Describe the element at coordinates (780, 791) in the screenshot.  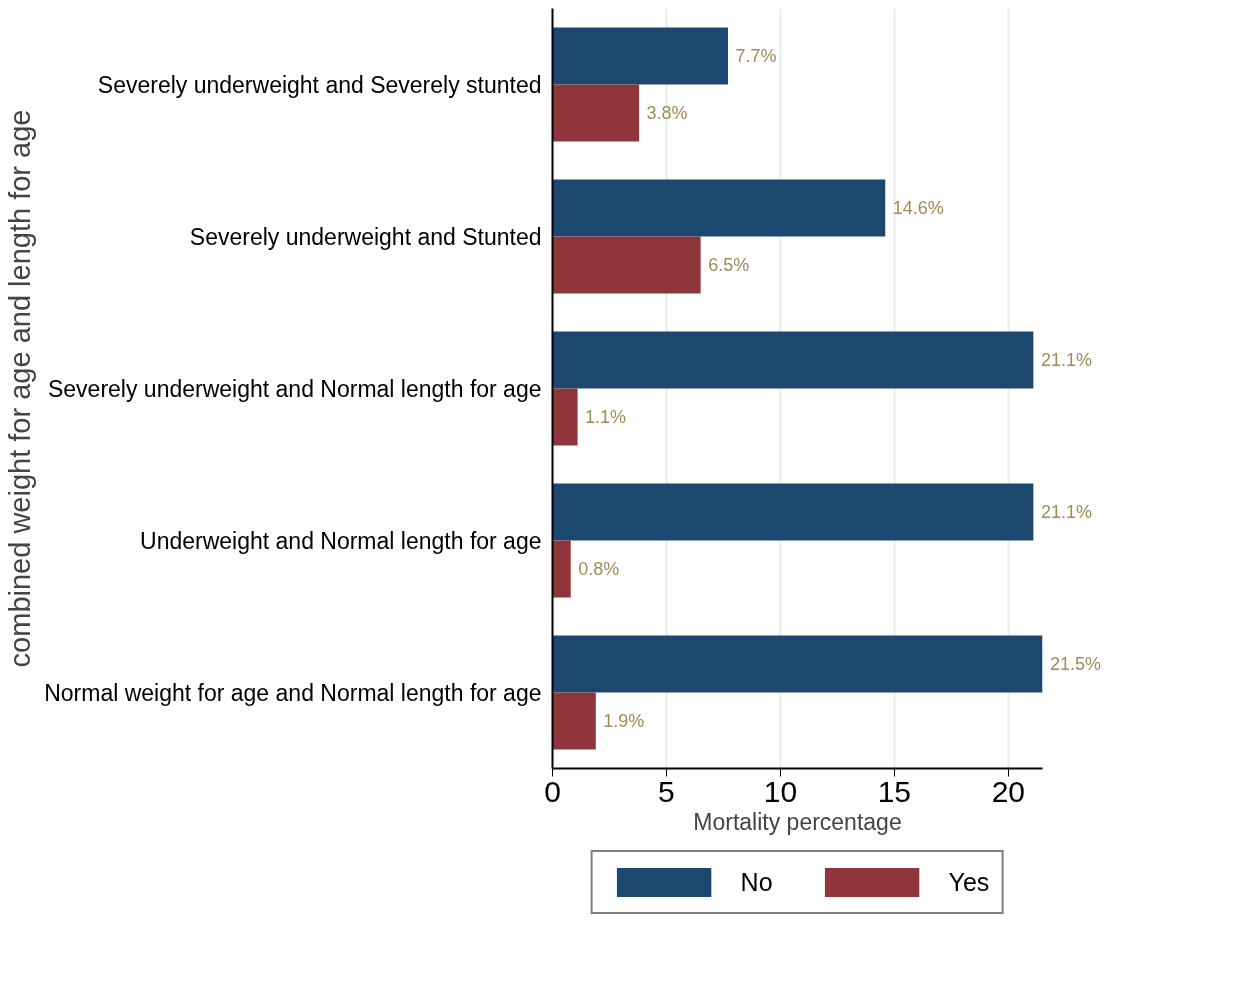
I see `x-tick-label: 10` at that location.